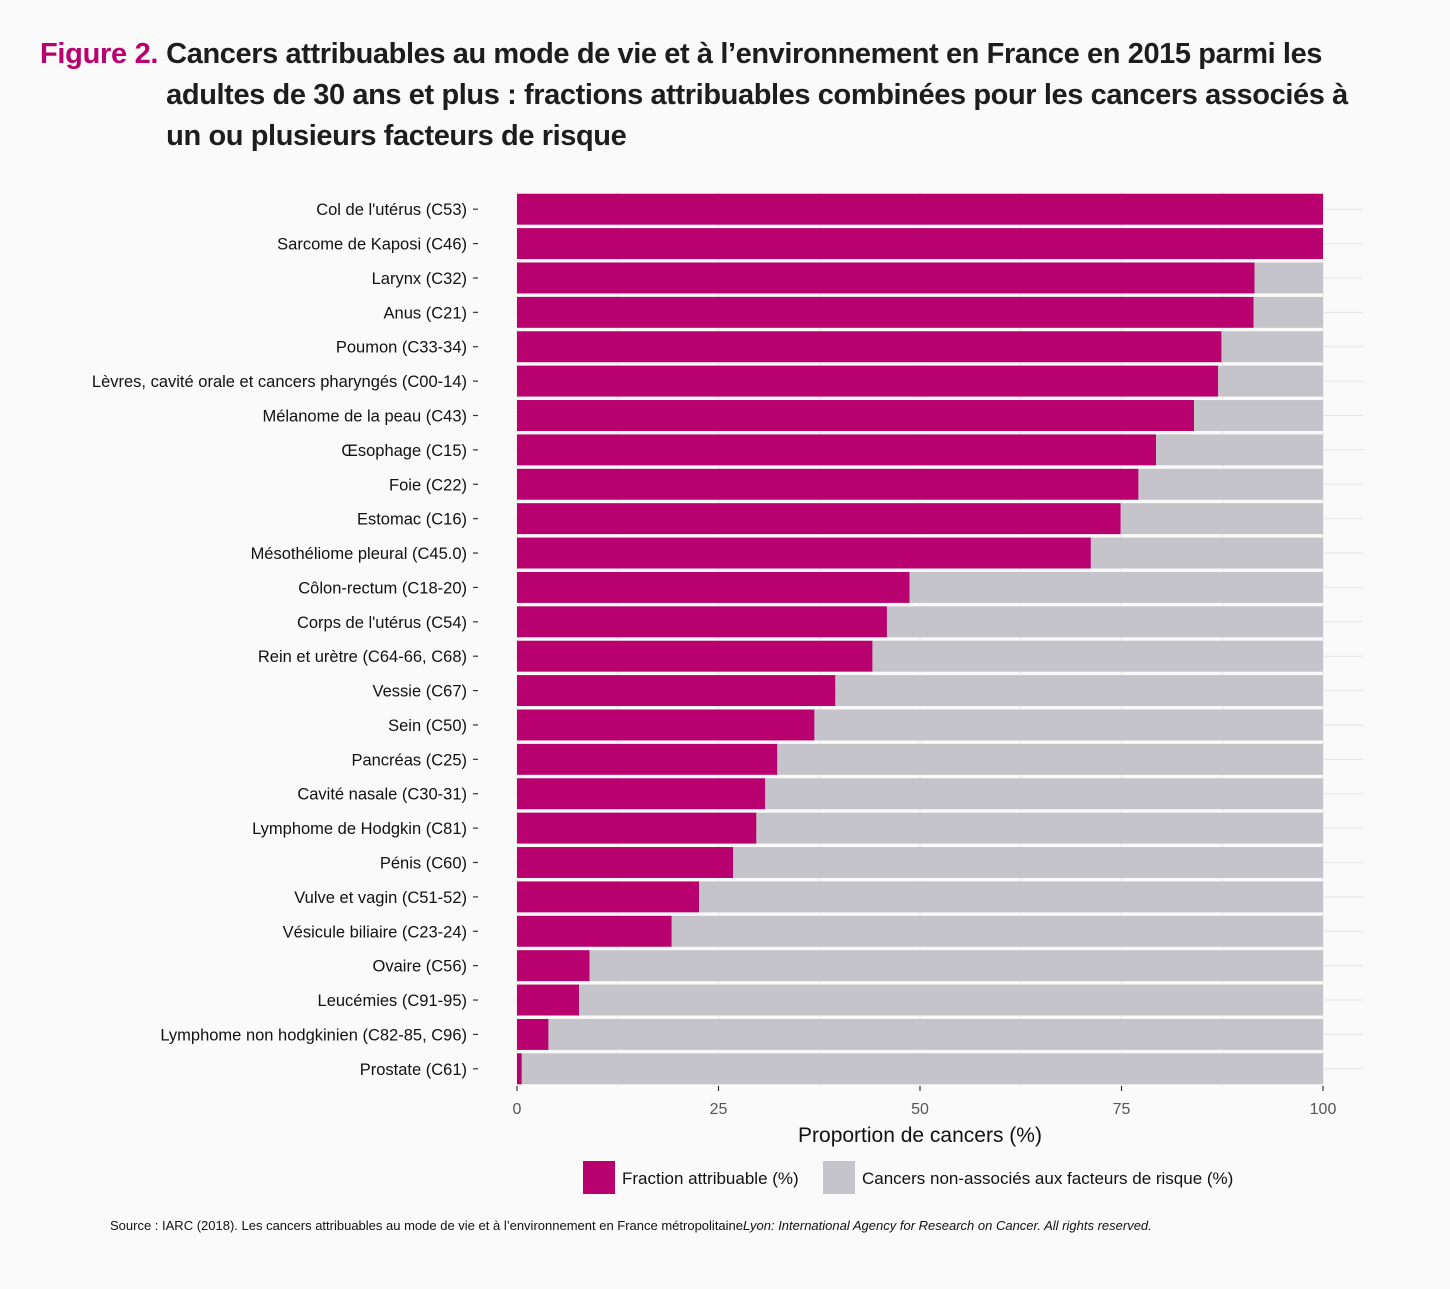 The width and height of the screenshot is (1450, 1289). I want to click on category-label: Lymphome de Hodgkin (C81), so click(359, 829).